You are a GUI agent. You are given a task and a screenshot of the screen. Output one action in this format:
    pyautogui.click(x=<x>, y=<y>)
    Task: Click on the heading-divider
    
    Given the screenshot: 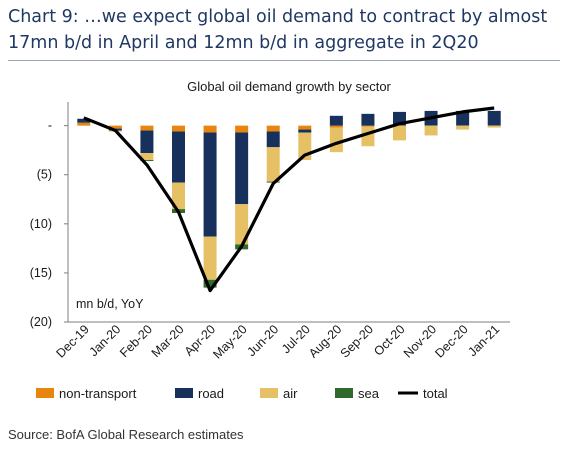 What is the action you would take?
    pyautogui.click(x=284, y=60)
    